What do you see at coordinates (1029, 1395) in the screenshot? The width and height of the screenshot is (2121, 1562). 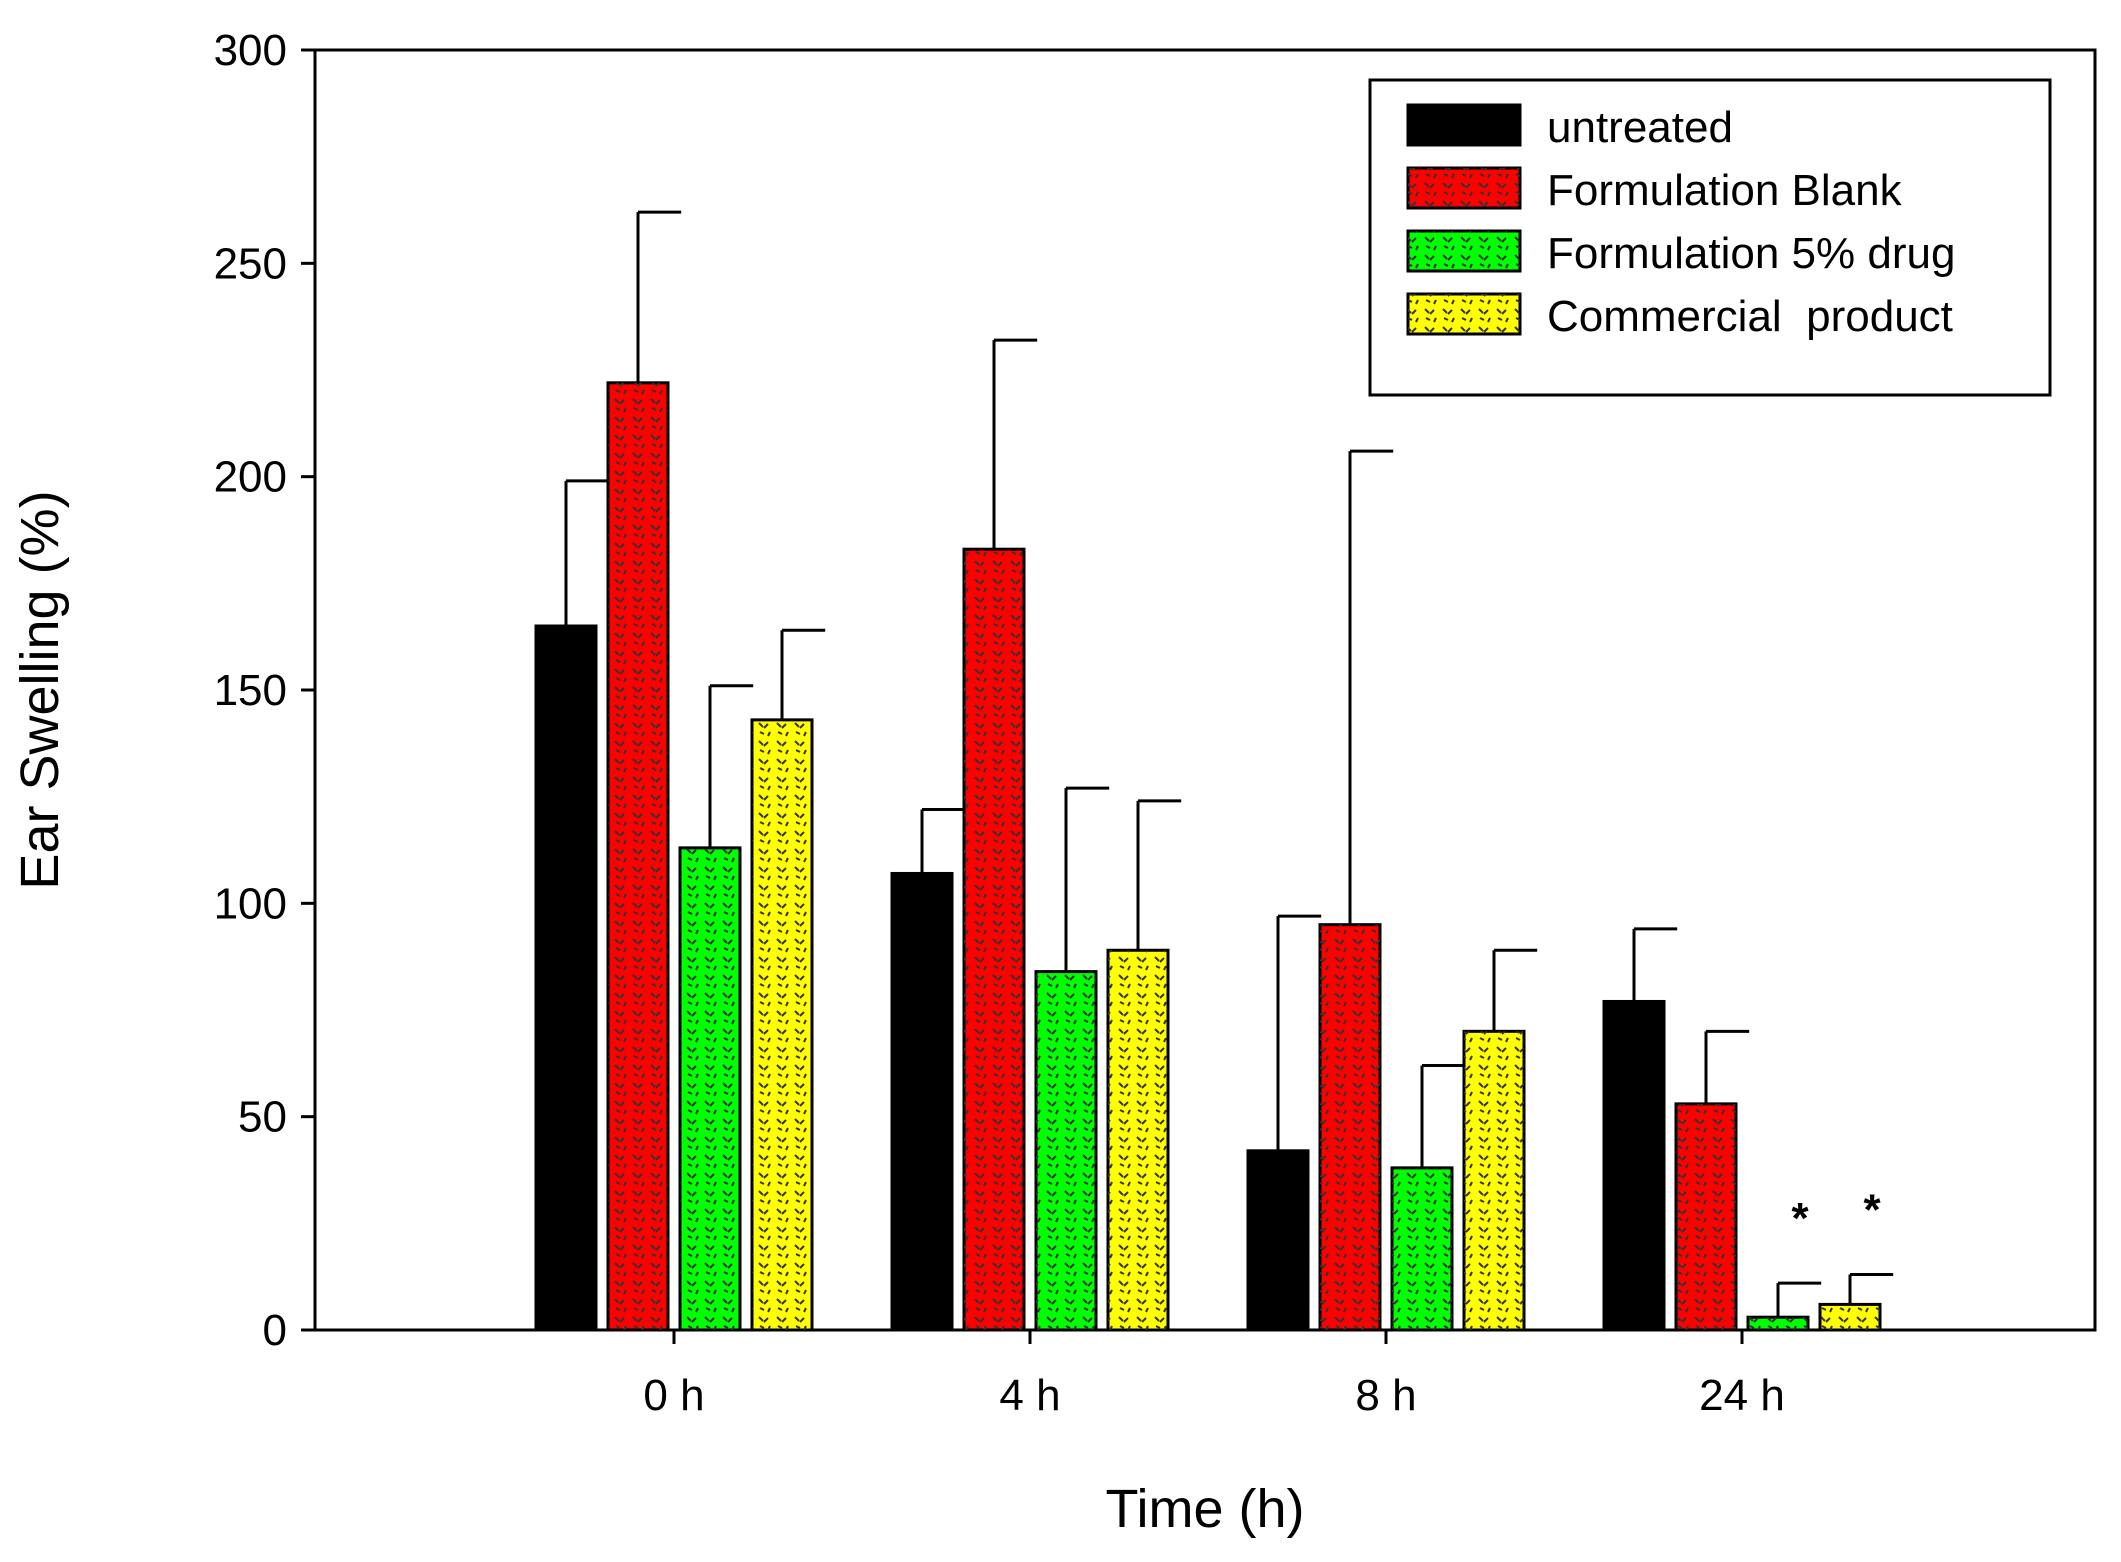 I see `x-tick-label: 4 h` at bounding box center [1029, 1395].